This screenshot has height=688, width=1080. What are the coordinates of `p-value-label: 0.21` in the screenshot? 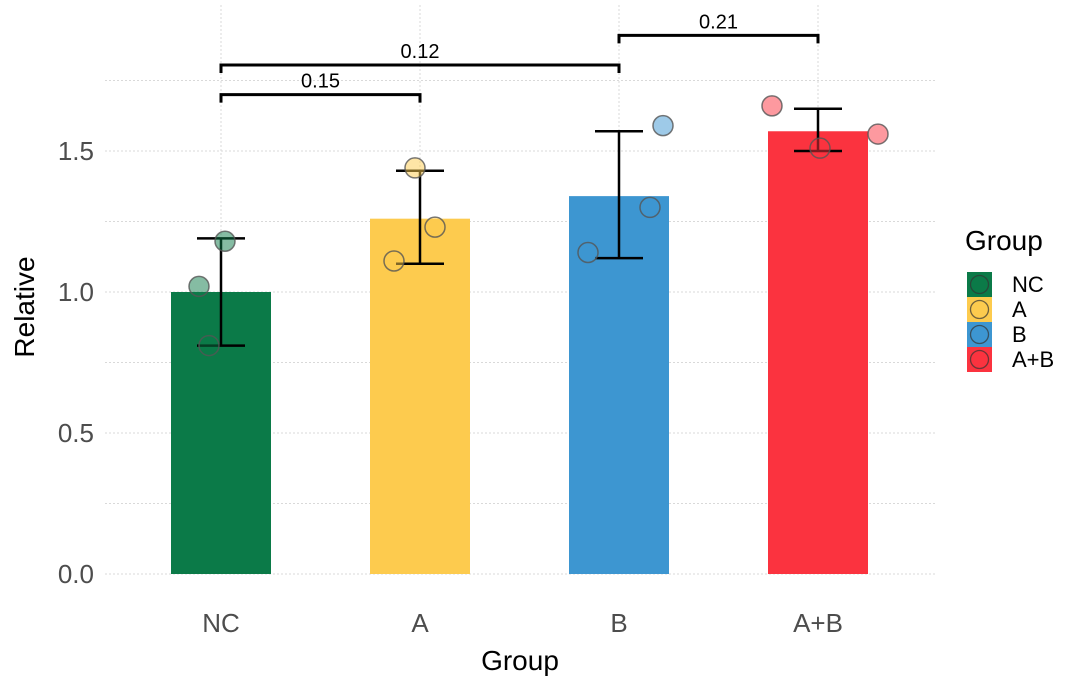 It's located at (718, 22).